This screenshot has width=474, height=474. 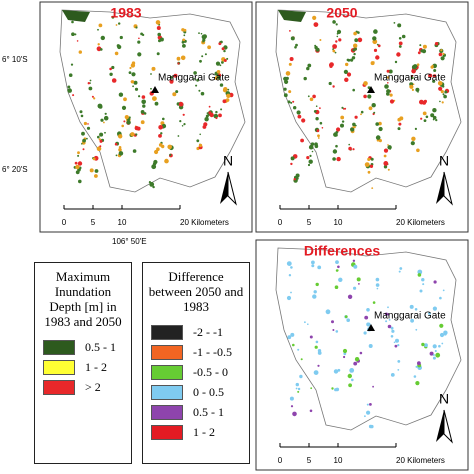 I want to click on landmark-marker, so click(x=155, y=89).